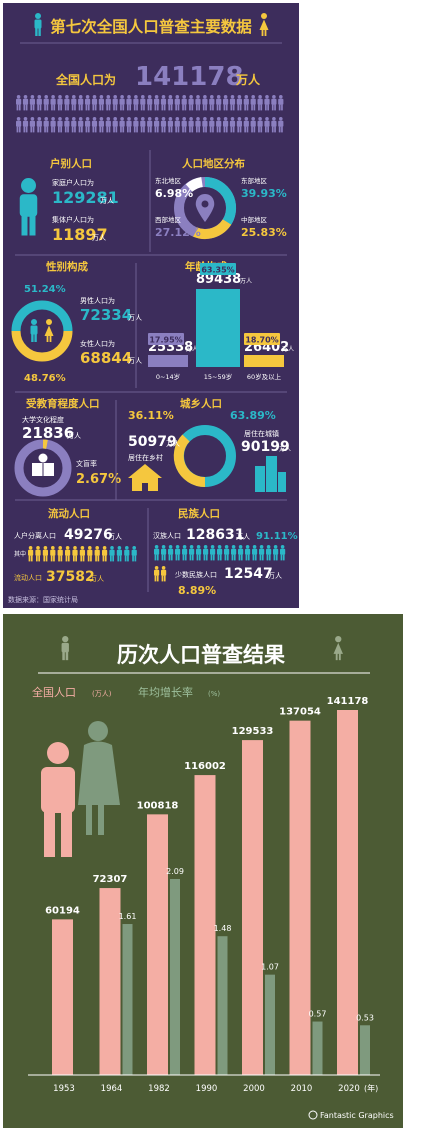 Image resolution: width=433 pixels, height=1133 pixels. I want to click on age-category-label: 15~59岁, so click(218, 376).